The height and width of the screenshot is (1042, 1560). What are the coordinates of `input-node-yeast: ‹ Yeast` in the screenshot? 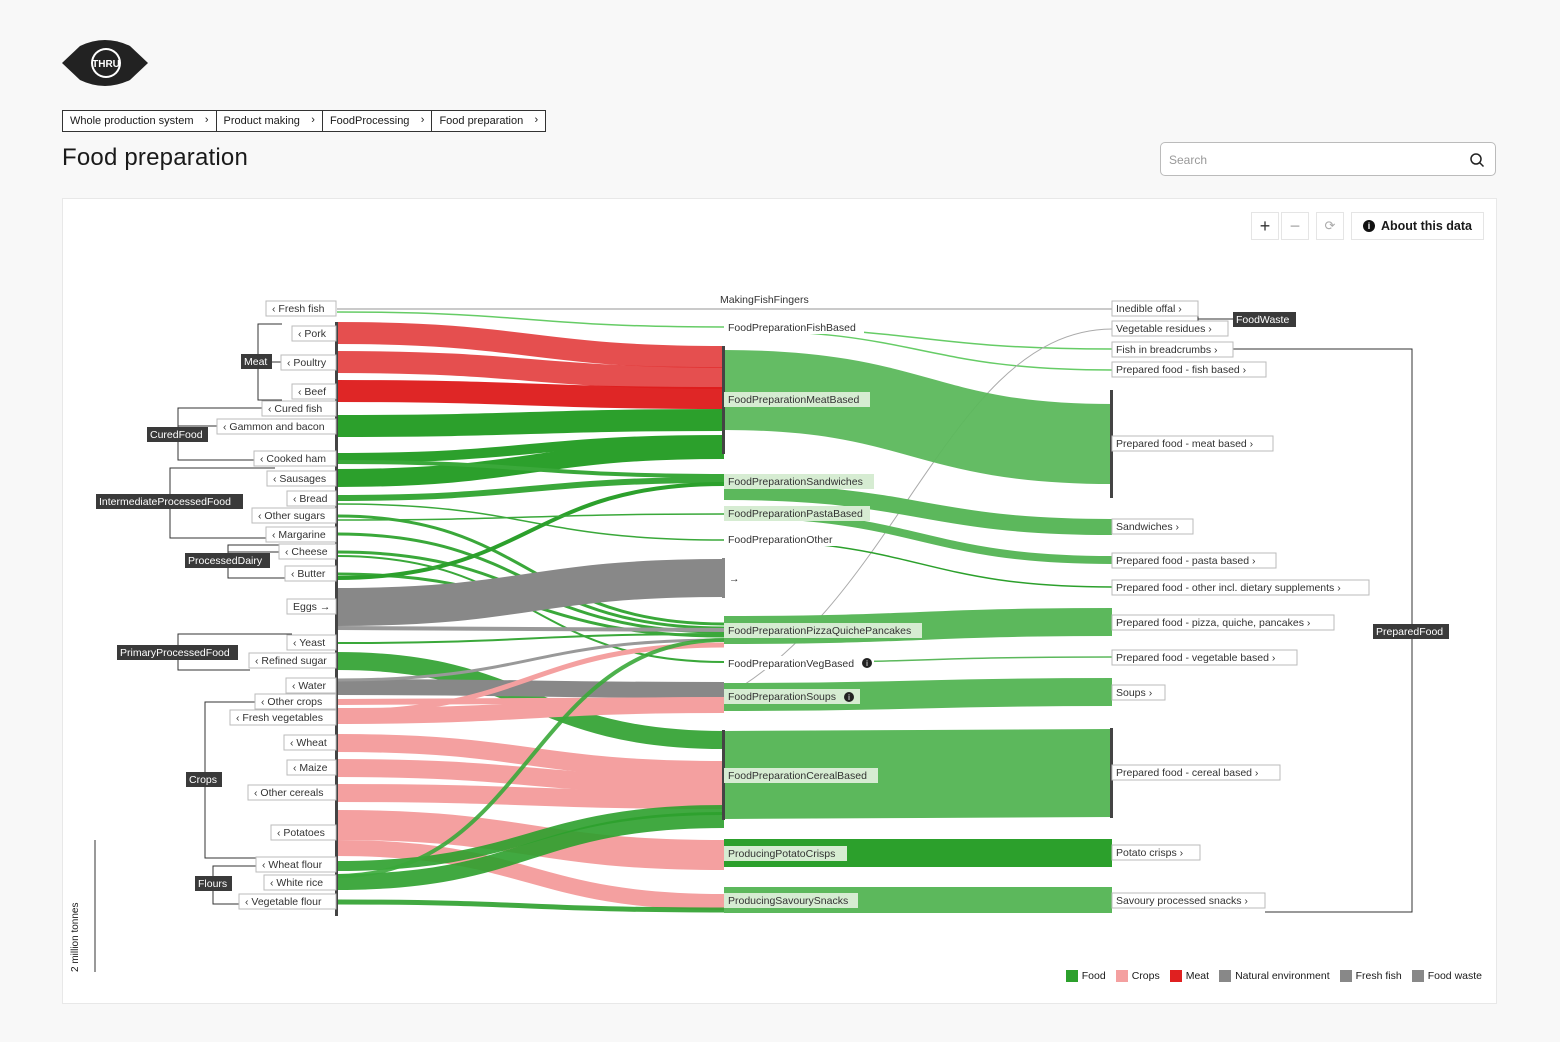 It's located at (311, 642).